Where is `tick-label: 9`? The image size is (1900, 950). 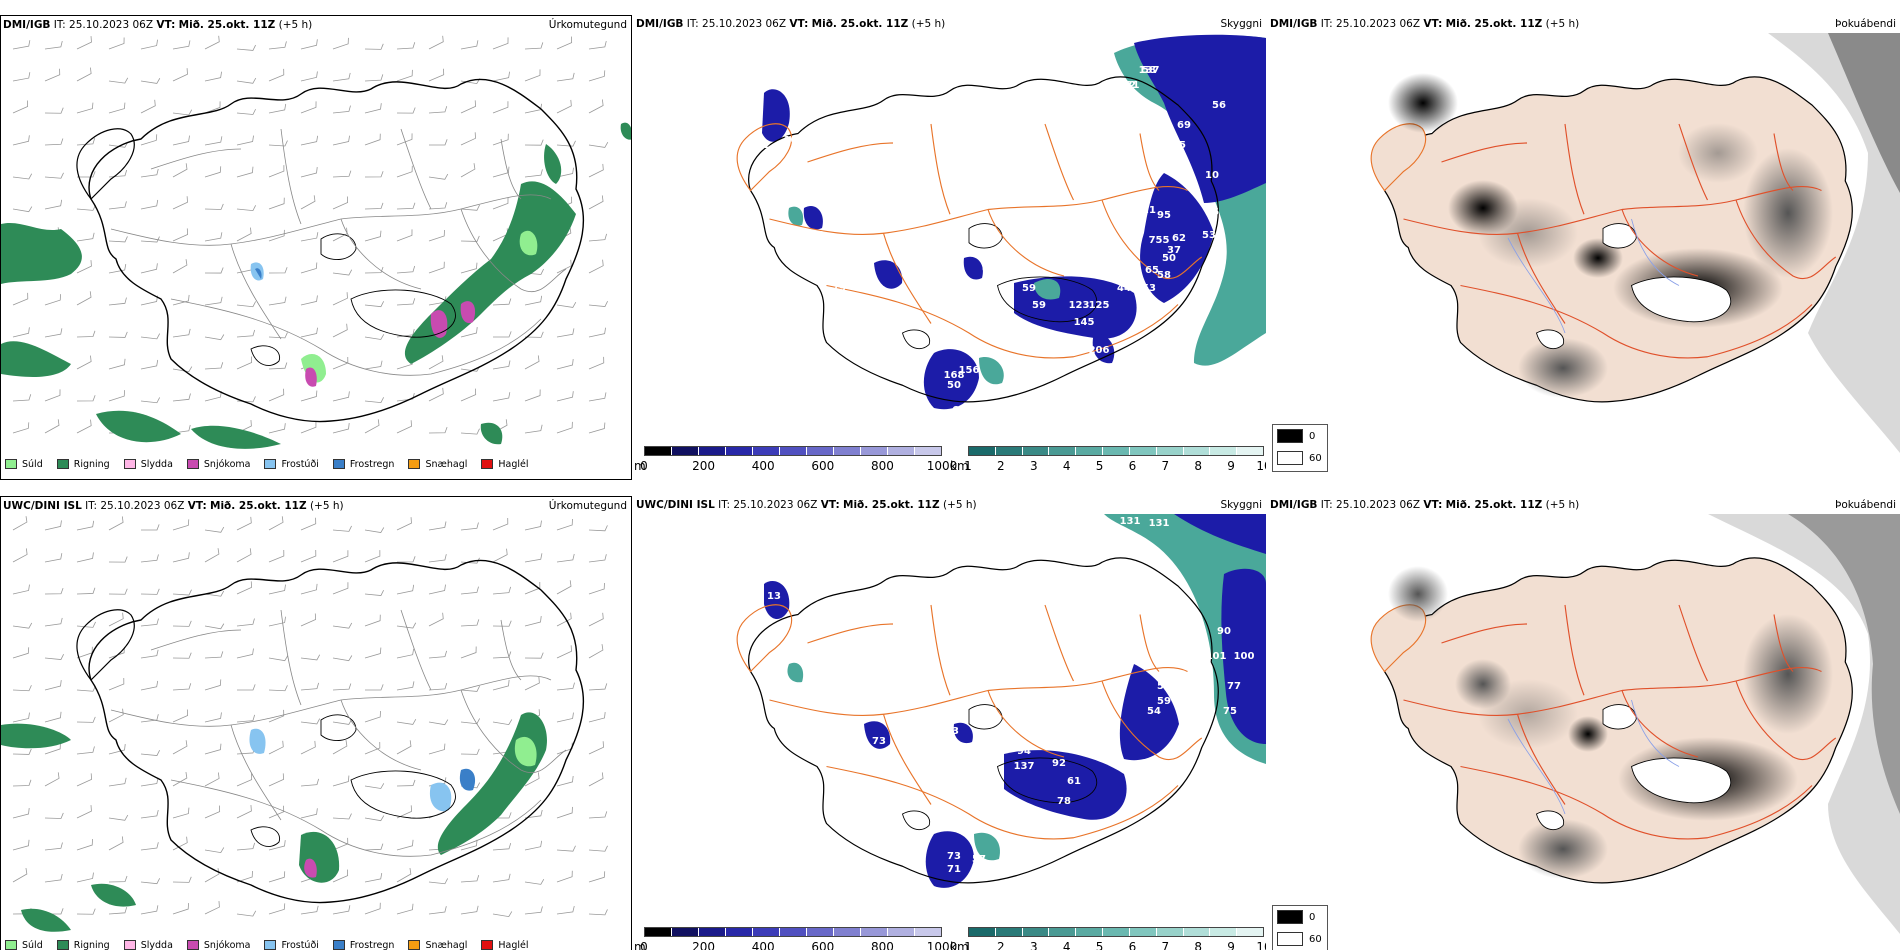
tick-label: 9 is located at coordinates (1231, 945).